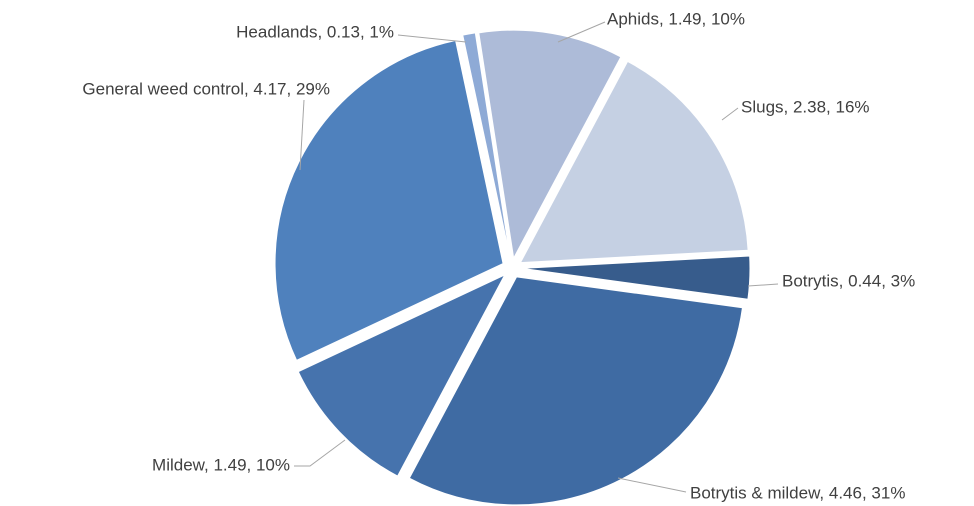 This screenshot has height=506, width=974. Describe the element at coordinates (797, 492) in the screenshot. I see `data-label: Botrytis & mildew, 4.46, 31%` at that location.